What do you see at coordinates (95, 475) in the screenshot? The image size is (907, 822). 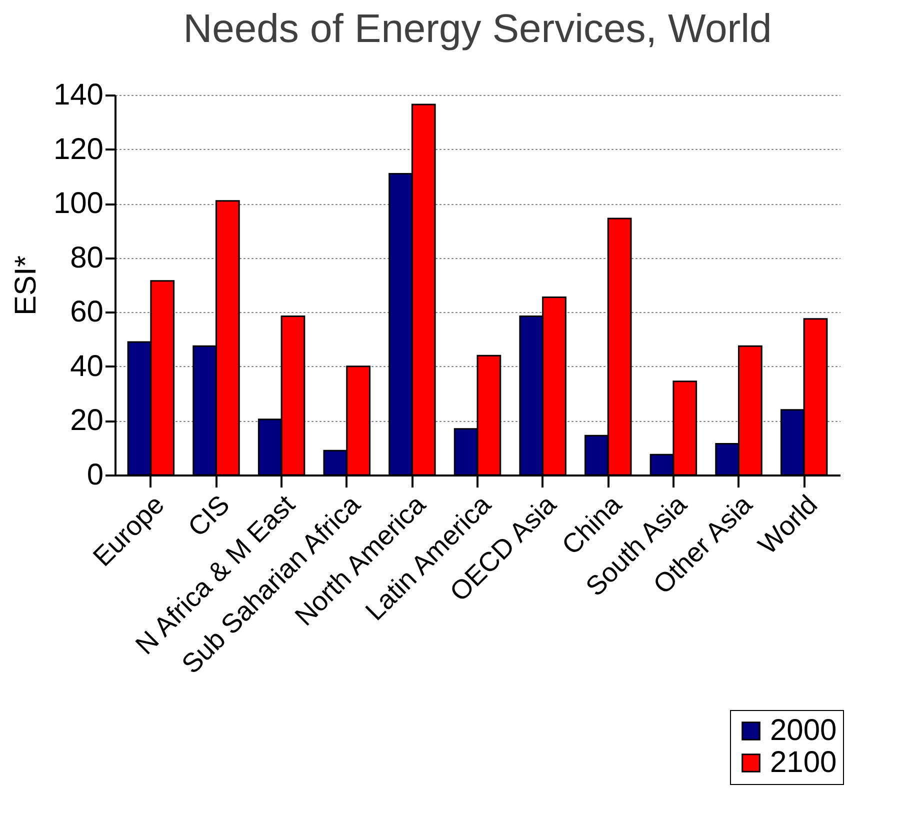 I see `y-tick-label: 0` at bounding box center [95, 475].